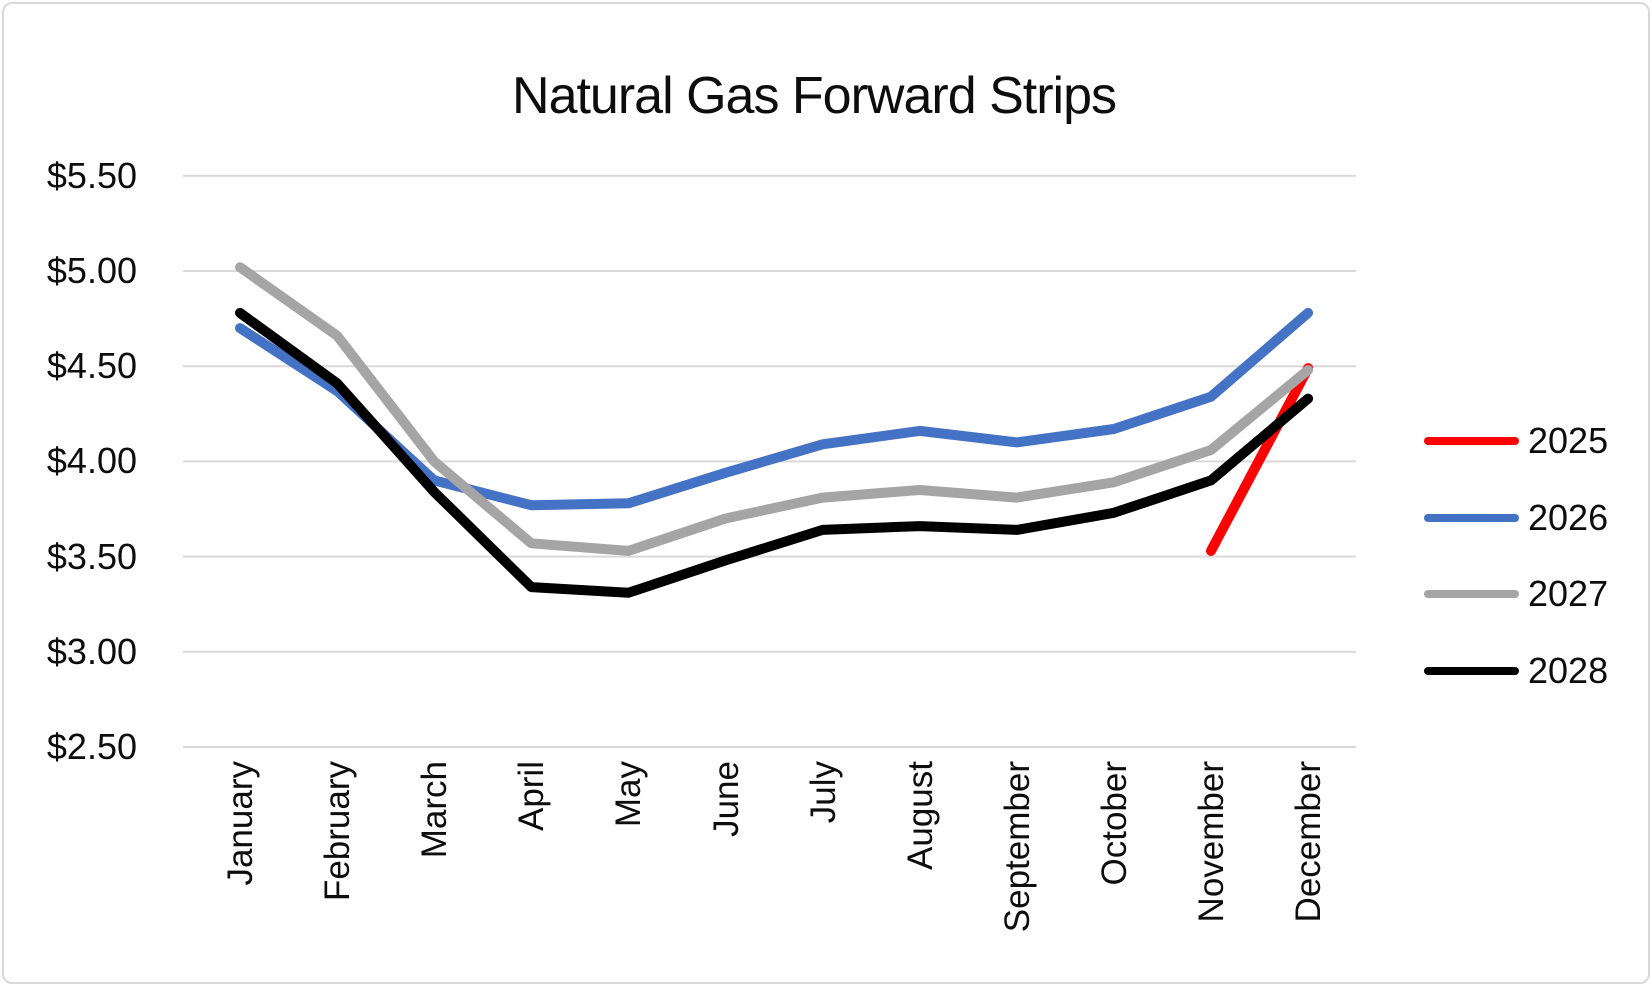  I want to click on x-axis-month-label: May, so click(629, 794).